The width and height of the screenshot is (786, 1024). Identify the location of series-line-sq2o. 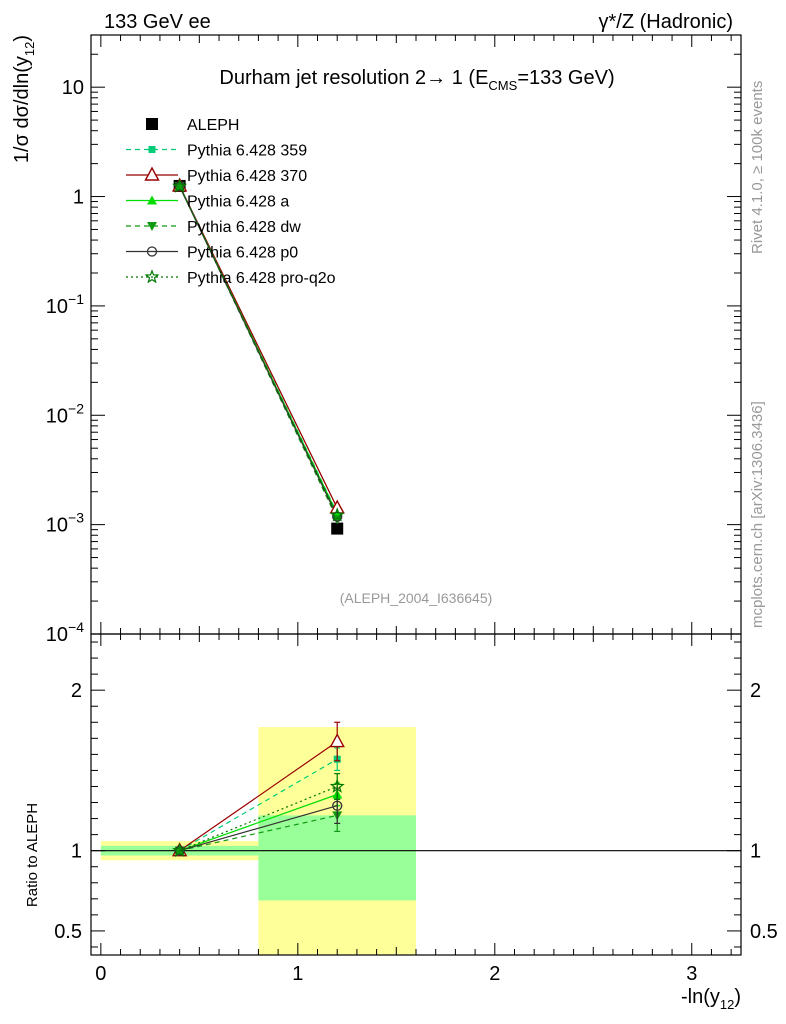
(258, 351).